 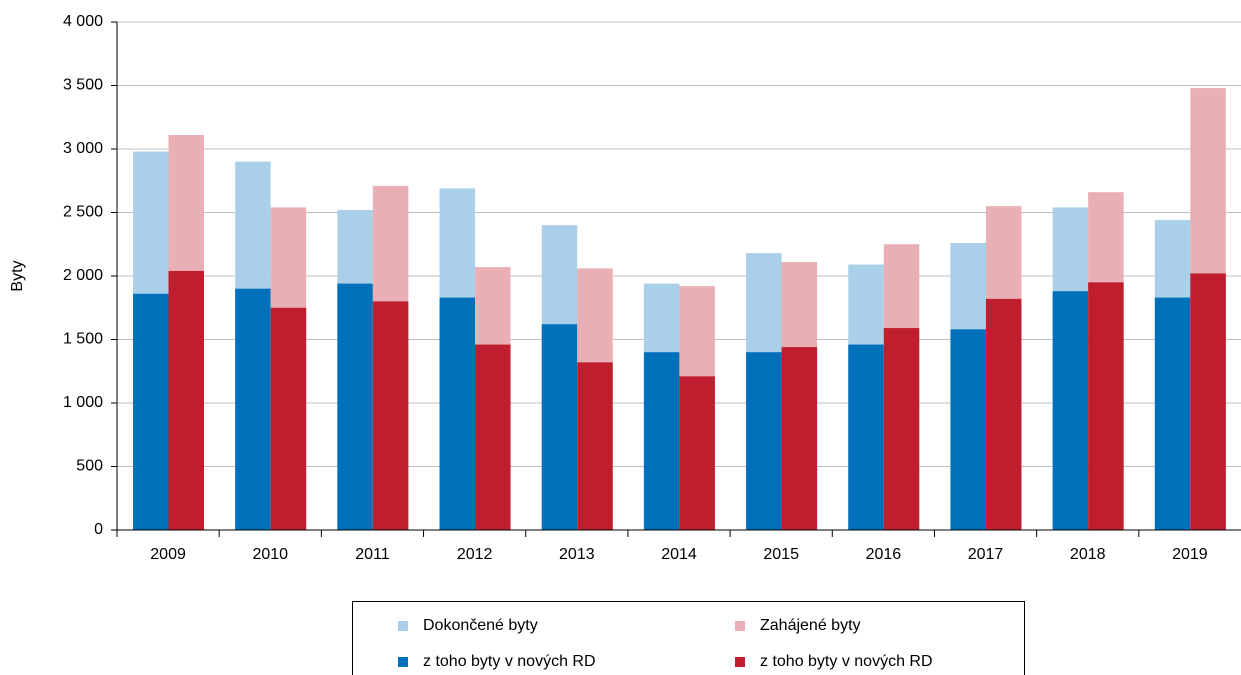 I want to click on x-tick-label: 2016, so click(x=884, y=554).